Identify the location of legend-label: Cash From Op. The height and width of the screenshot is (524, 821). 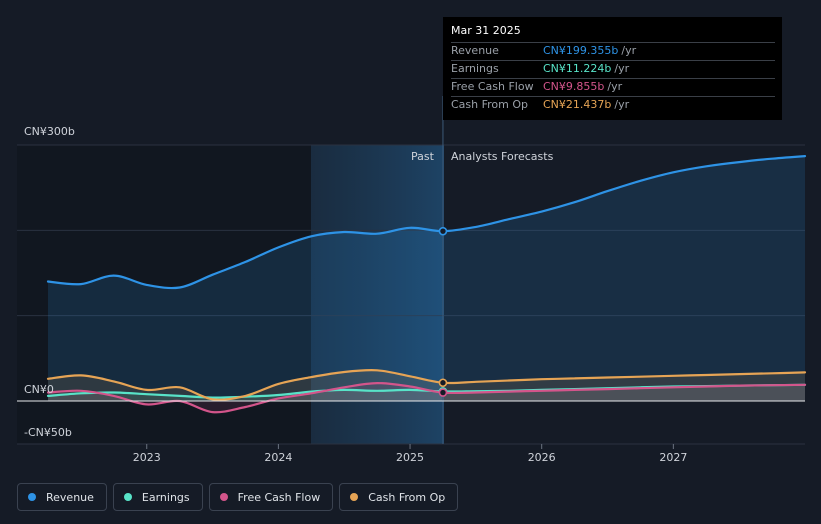
(407, 497).